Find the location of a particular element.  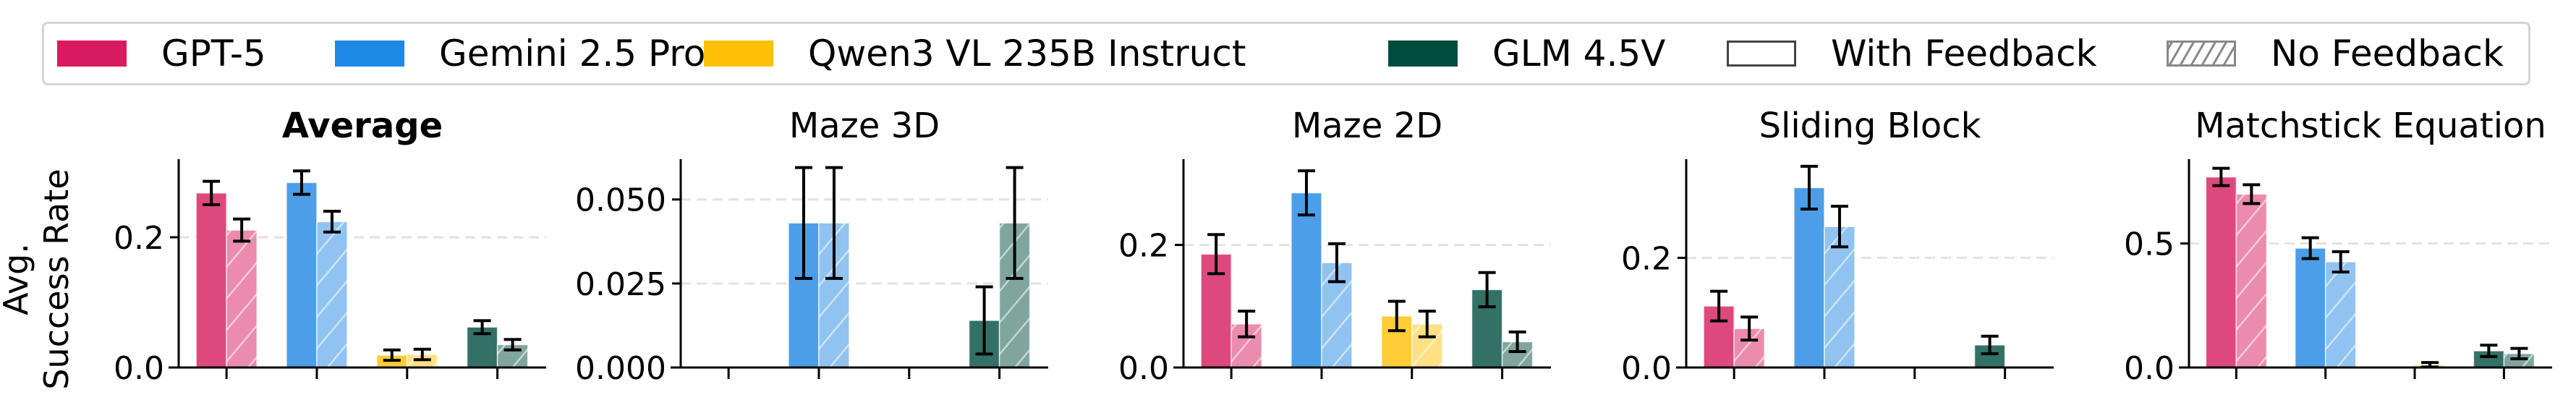

panel-title: Average is located at coordinates (362, 126).